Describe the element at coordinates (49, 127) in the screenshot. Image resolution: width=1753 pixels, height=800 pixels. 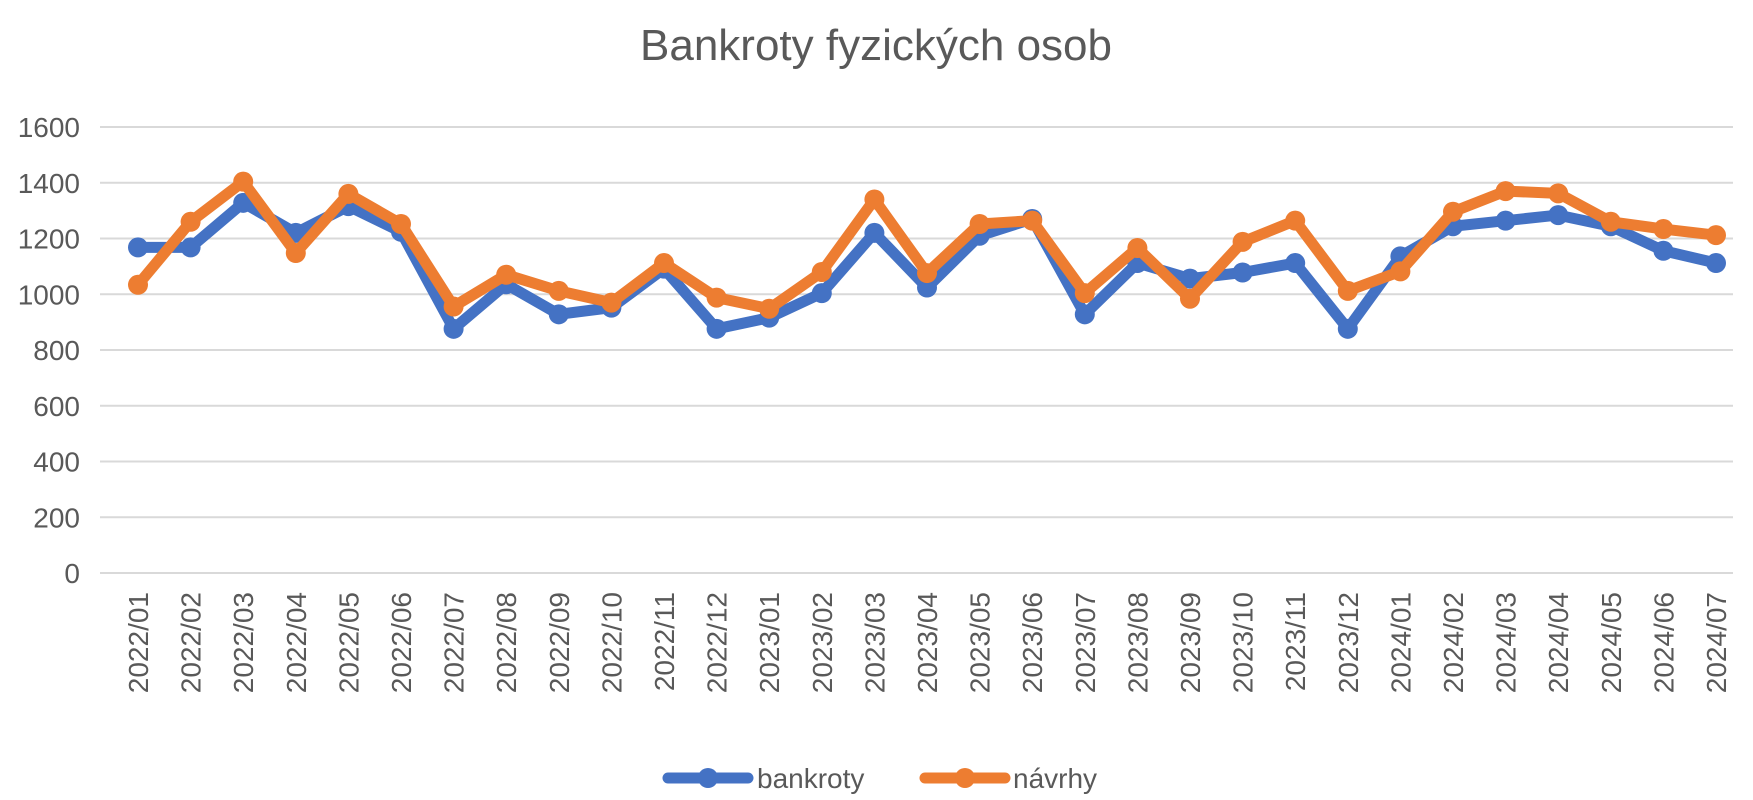
I see `y-tick-label: 1600` at that location.